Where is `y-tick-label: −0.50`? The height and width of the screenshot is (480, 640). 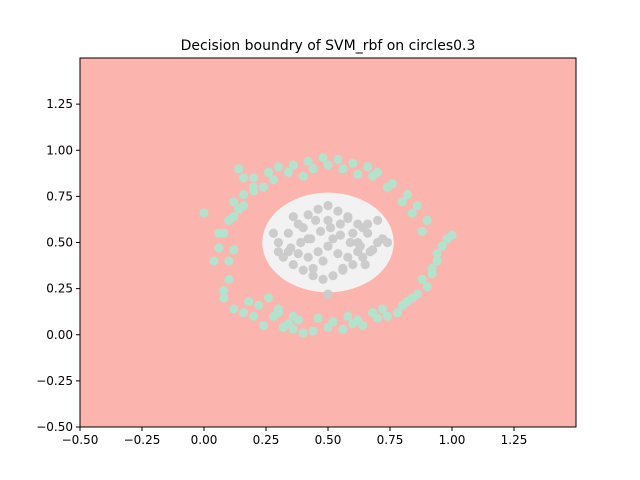
y-tick-label: −0.50 is located at coordinates (54, 427).